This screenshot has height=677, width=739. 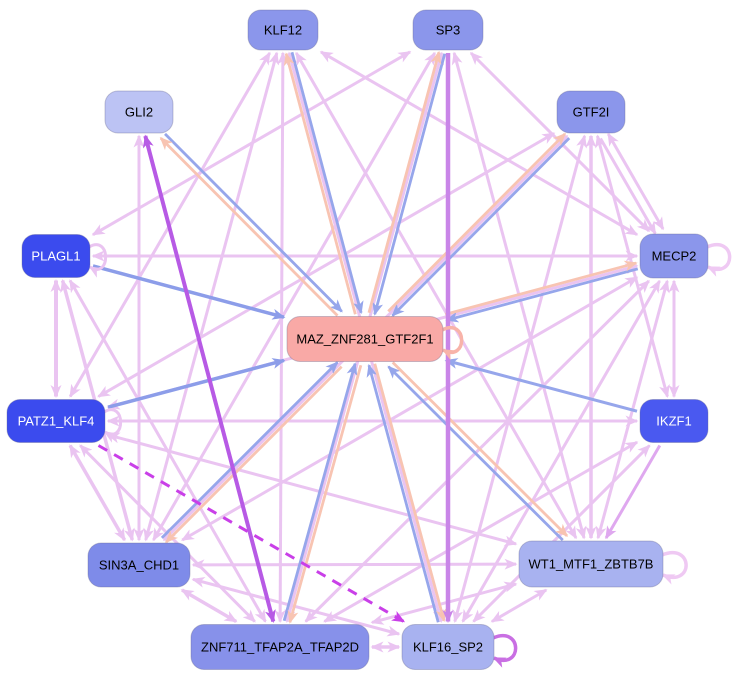 I want to click on edge-IKZF1-MAZ, so click(x=541, y=385).